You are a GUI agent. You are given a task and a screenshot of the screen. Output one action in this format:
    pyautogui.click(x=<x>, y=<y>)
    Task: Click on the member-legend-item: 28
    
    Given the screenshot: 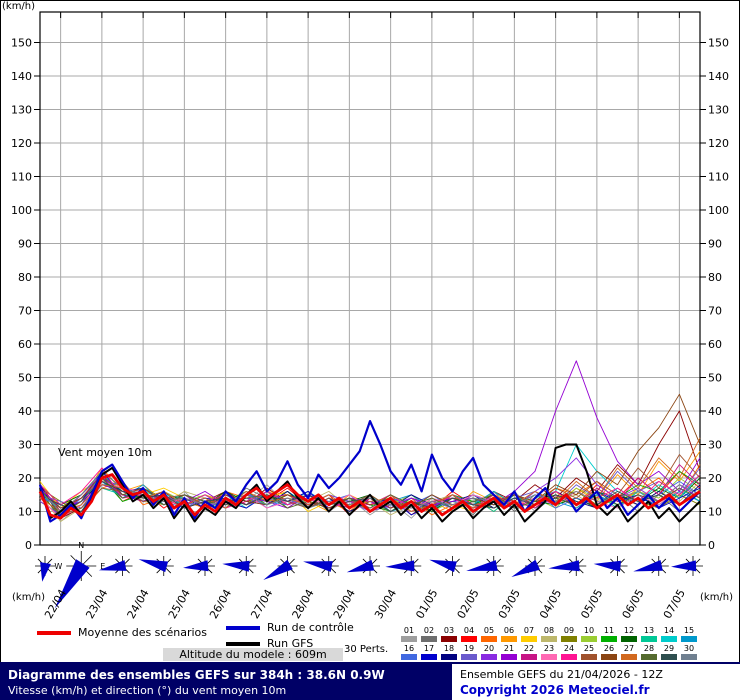 What is the action you would take?
    pyautogui.click(x=649, y=653)
    